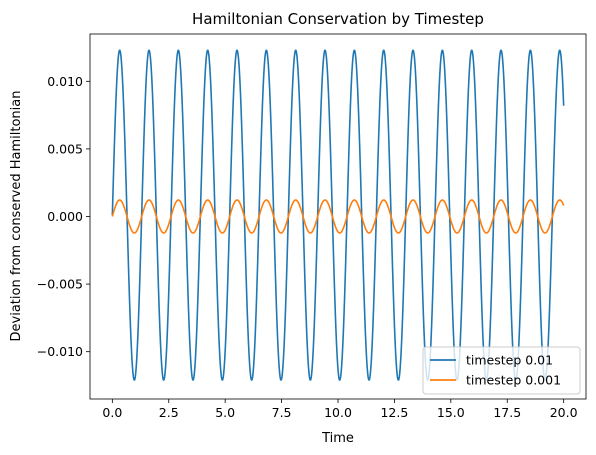  Describe the element at coordinates (169, 412) in the screenshot. I see `x-tick-label: 2.5` at that location.